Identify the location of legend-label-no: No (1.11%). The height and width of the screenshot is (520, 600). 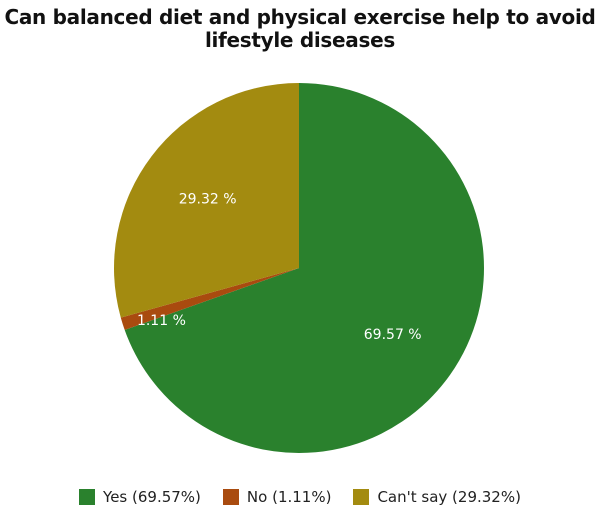
(289, 497).